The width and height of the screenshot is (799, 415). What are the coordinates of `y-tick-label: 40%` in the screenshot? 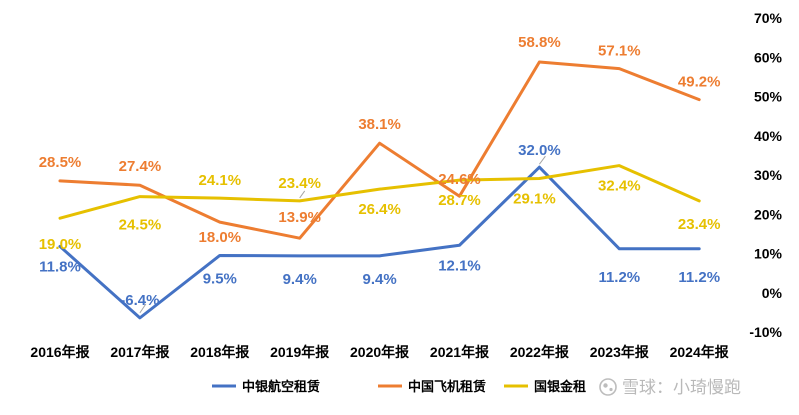 It's located at (768, 136).